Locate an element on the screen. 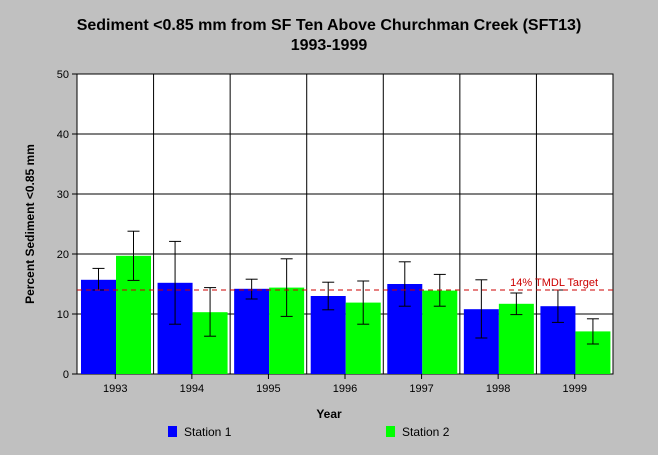 The height and width of the screenshot is (455, 658). legend-label-1: Station 1 is located at coordinates (208, 432).